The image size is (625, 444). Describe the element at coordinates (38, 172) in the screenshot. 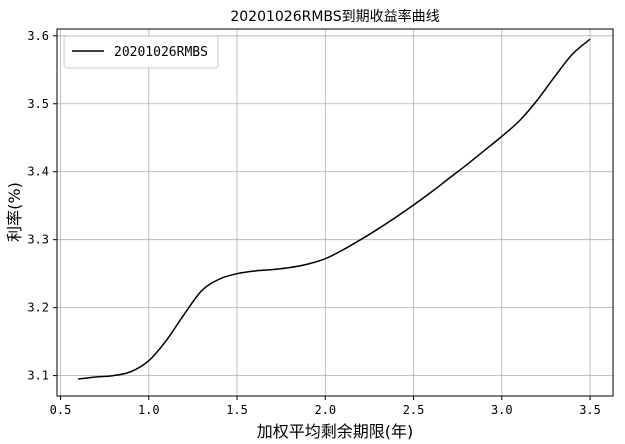

I see `y-tick-label: 3.4` at that location.